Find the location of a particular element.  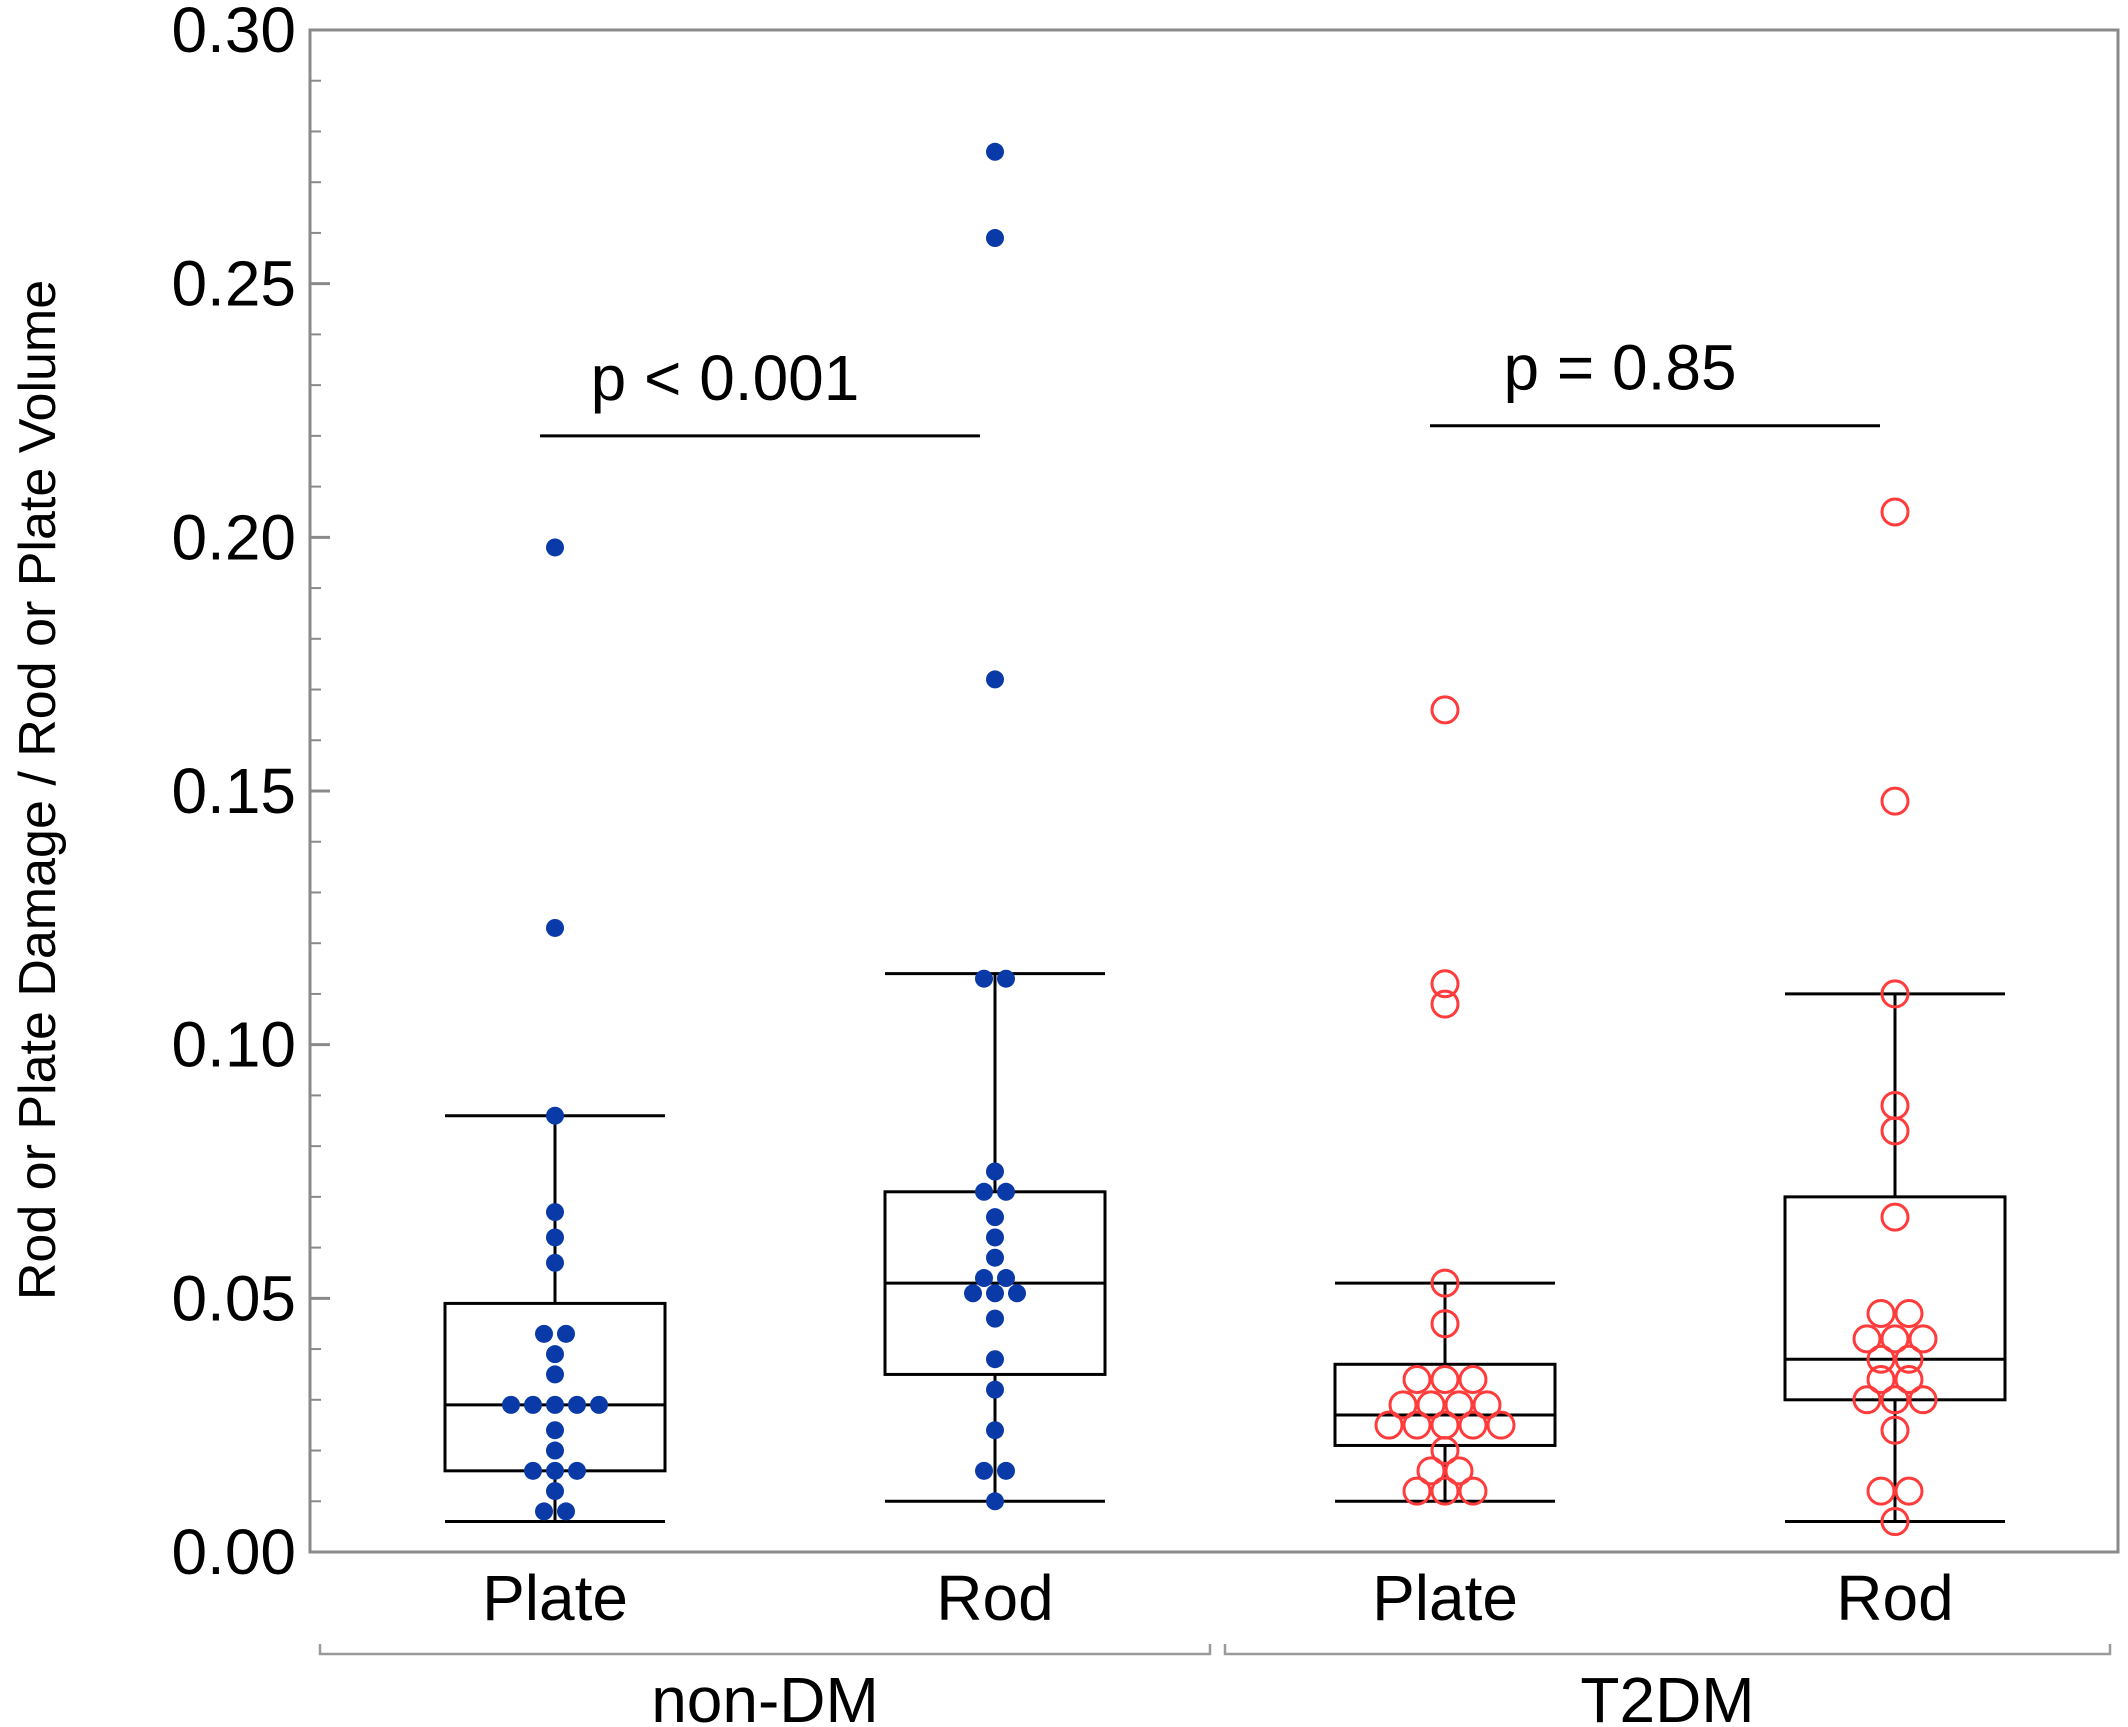

y-axis: 0.00 0.05 0.10 0.15 0.20 0.25 0.30 is located at coordinates (250, 794).